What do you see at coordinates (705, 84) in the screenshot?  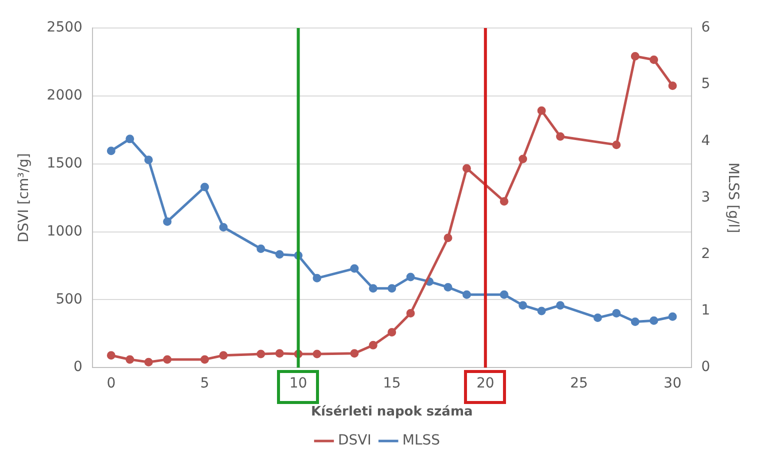 I see `y2-tick-label: 5` at bounding box center [705, 84].